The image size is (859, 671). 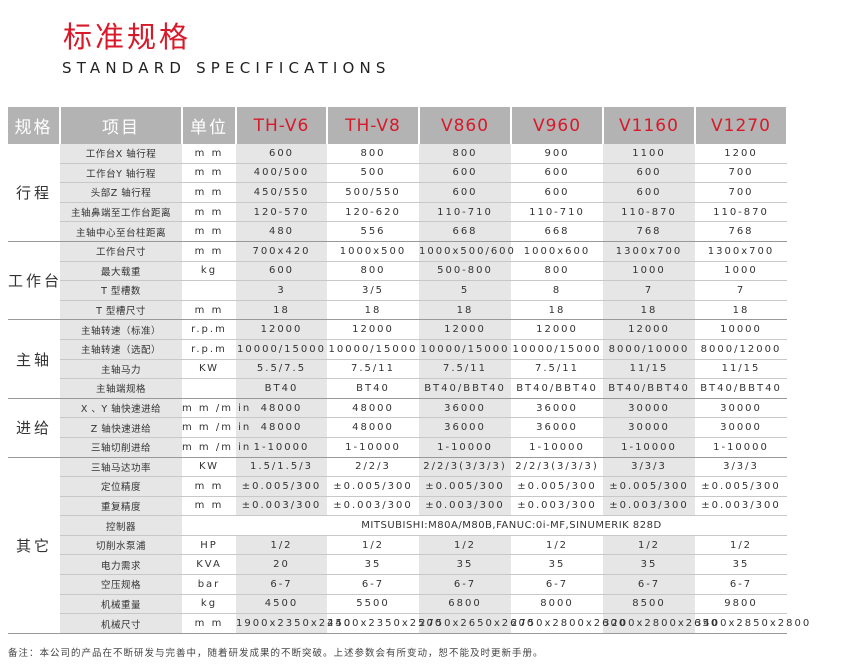 I want to click on group-label: 行程, so click(x=34, y=193).